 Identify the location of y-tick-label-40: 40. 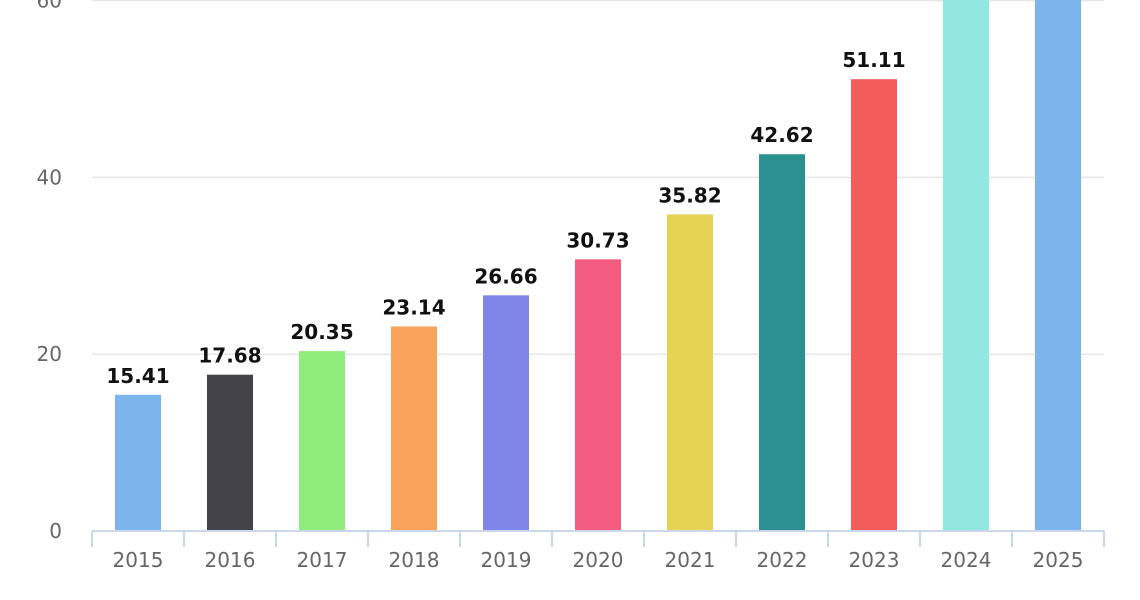
(49, 177).